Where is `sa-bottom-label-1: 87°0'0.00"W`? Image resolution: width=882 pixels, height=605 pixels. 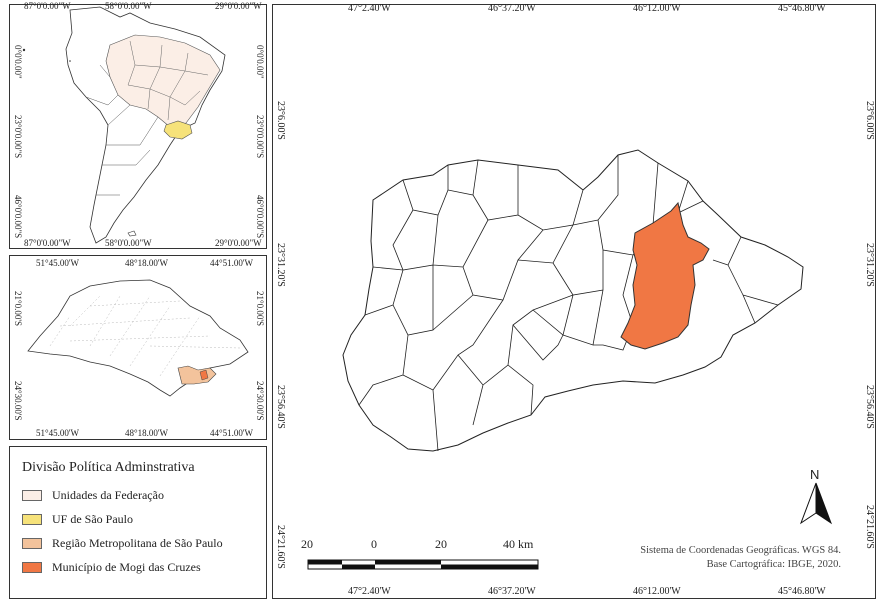
sa-bottom-label-1: 87°0'0.00"W is located at coordinates (47, 243).